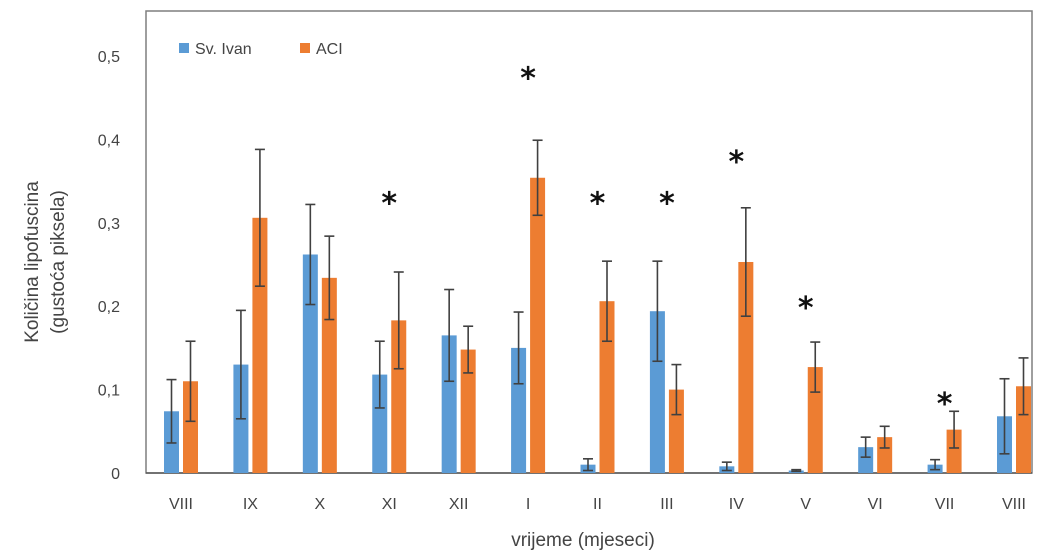 The width and height of the screenshot is (1037, 552). What do you see at coordinates (250, 504) in the screenshot?
I see `x-tick-label: IX` at bounding box center [250, 504].